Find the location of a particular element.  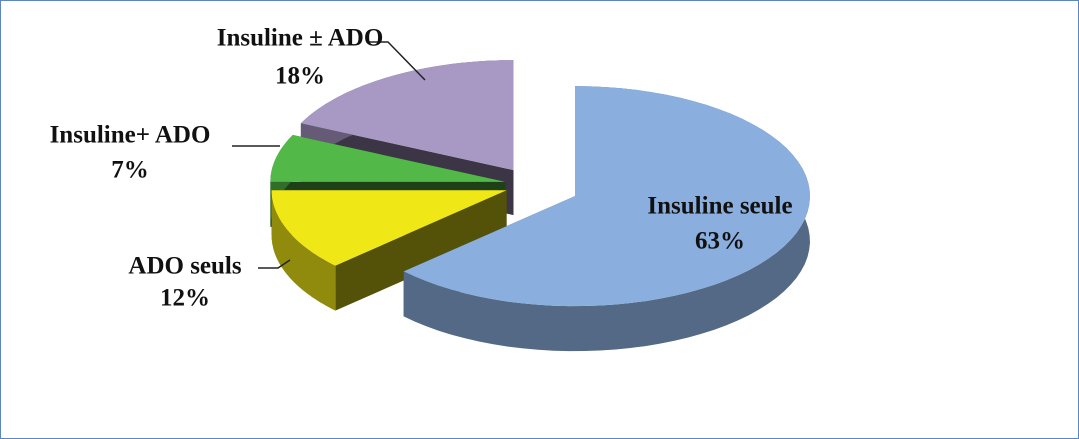

slice-side is located at coordinates (303, 250).